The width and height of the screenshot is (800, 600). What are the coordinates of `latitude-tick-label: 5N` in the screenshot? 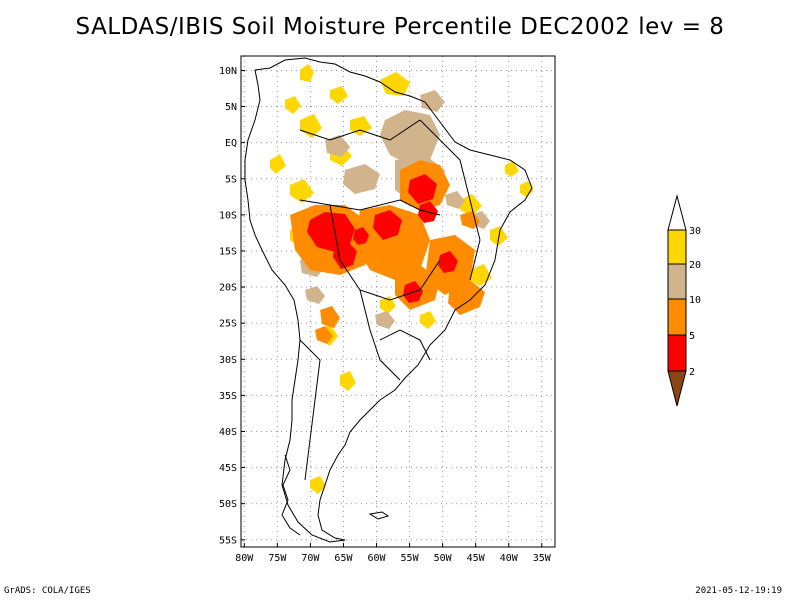 It's located at (231, 107).